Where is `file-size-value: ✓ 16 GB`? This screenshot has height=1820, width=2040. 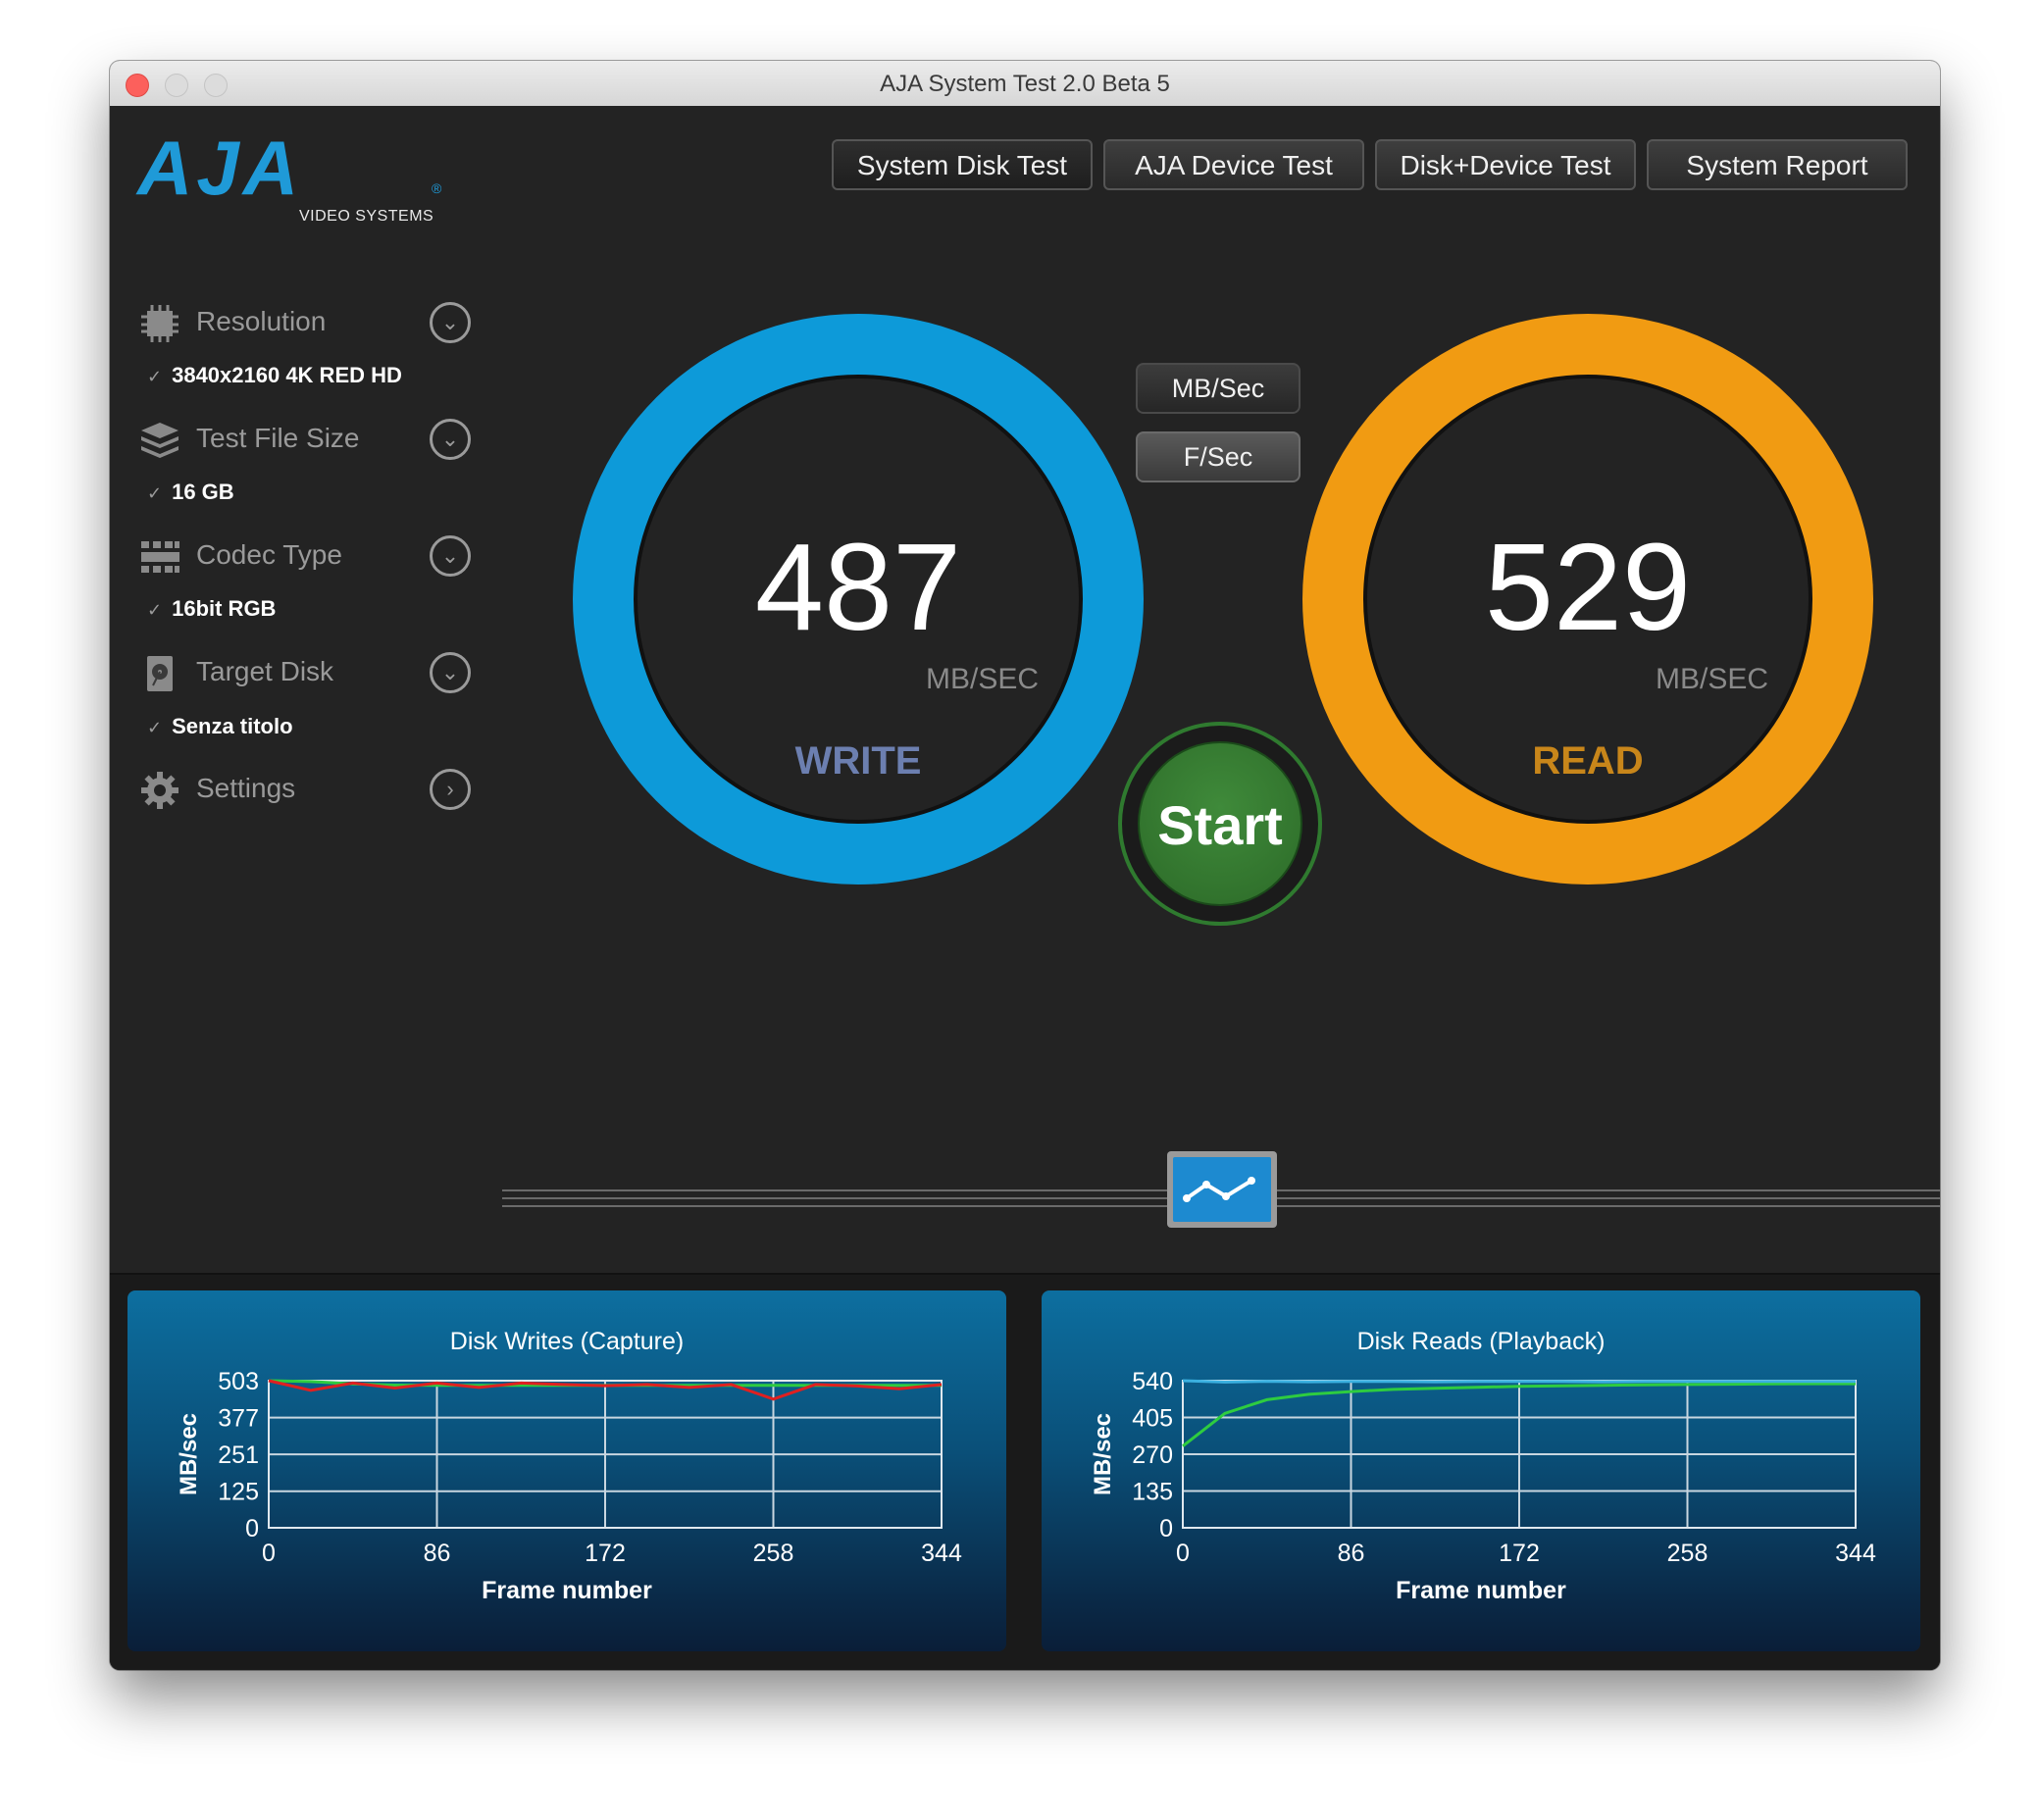 file-size-value: ✓ 16 GB is located at coordinates (190, 492).